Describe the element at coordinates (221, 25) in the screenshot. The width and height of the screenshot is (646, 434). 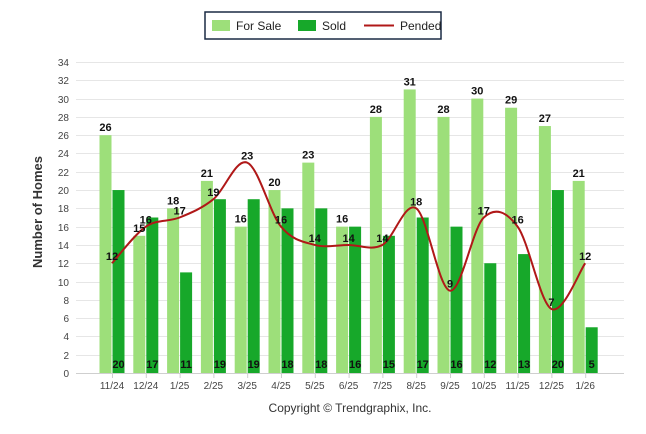
I see `legend-swatch-for-sale` at that location.